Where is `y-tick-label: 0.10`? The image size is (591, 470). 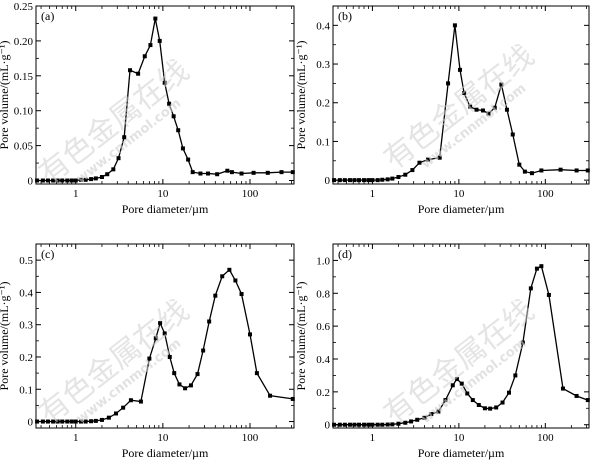 y-tick-label: 0.10 is located at coordinates (24, 112).